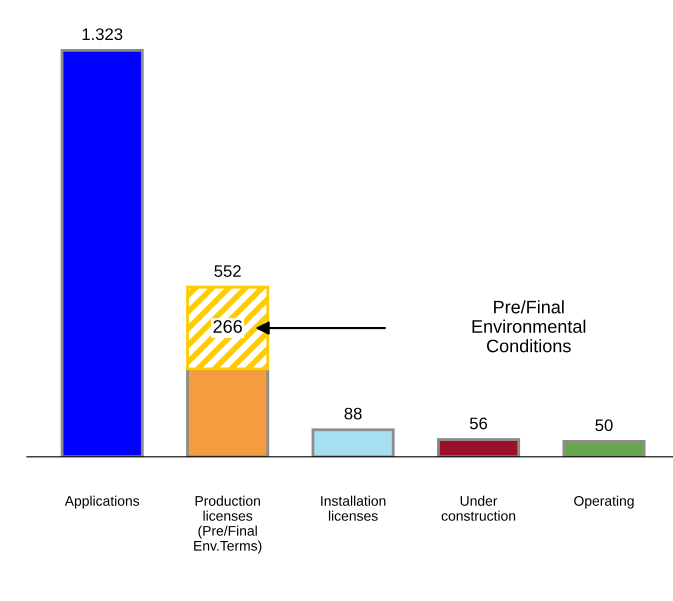  I want to click on total-label: 1.323, so click(102, 34).